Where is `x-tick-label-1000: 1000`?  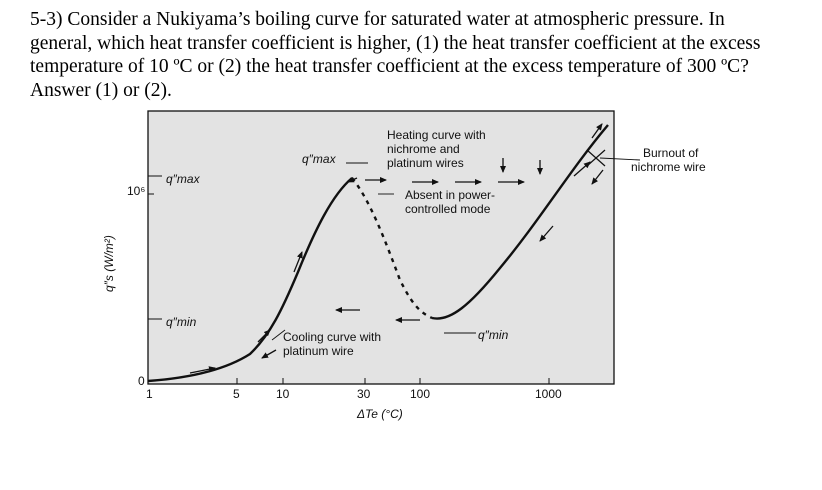
x-tick-label-1000: 1000 is located at coordinates (548, 394).